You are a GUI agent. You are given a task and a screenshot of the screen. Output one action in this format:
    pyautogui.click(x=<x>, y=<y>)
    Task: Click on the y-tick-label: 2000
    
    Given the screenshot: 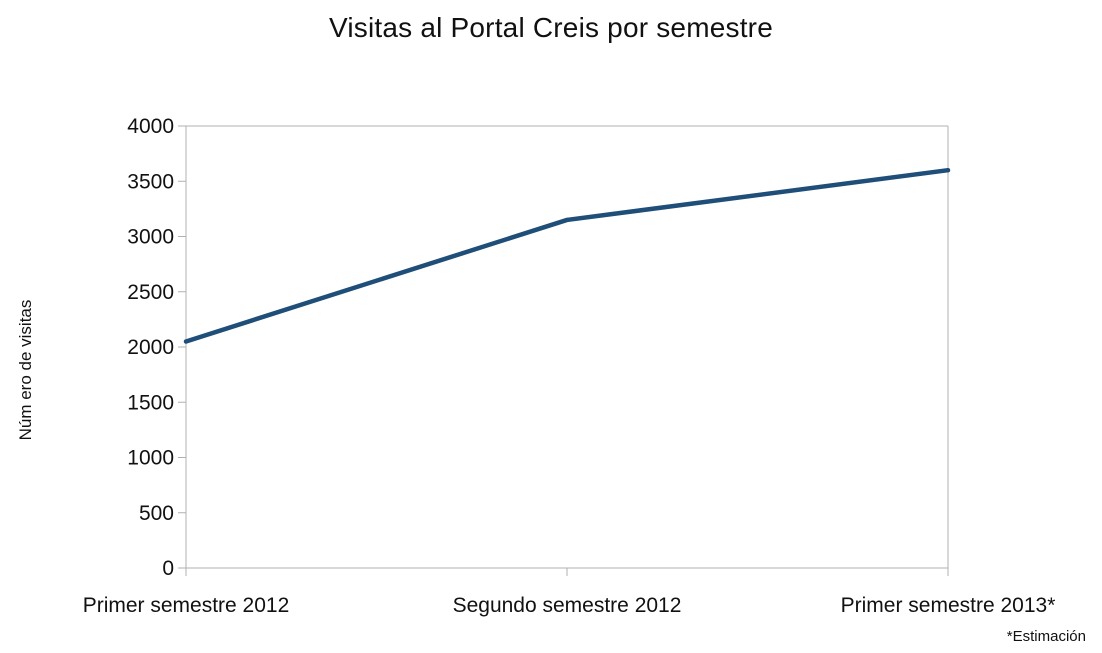 What is the action you would take?
    pyautogui.click(x=150, y=347)
    